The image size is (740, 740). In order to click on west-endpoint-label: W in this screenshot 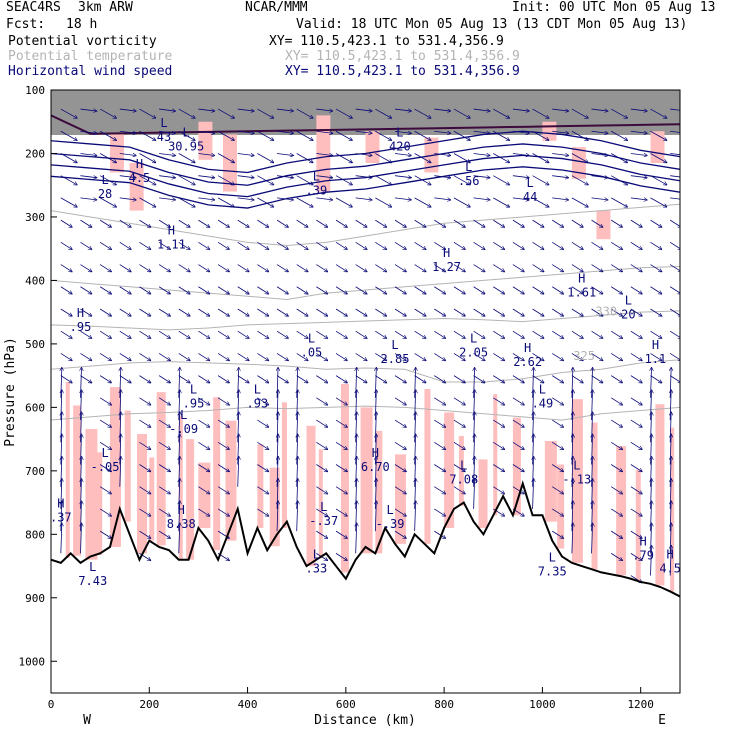, I will do `click(87, 720)`.